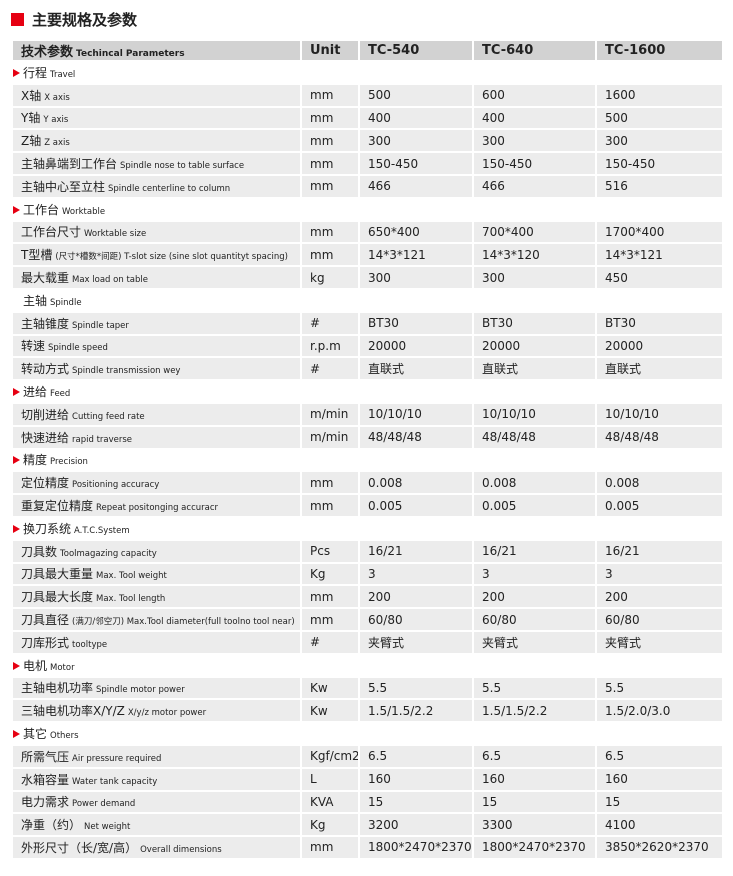 This screenshot has height=876, width=733. What do you see at coordinates (330, 50) in the screenshot?
I see `header-unit: Unit` at bounding box center [330, 50].